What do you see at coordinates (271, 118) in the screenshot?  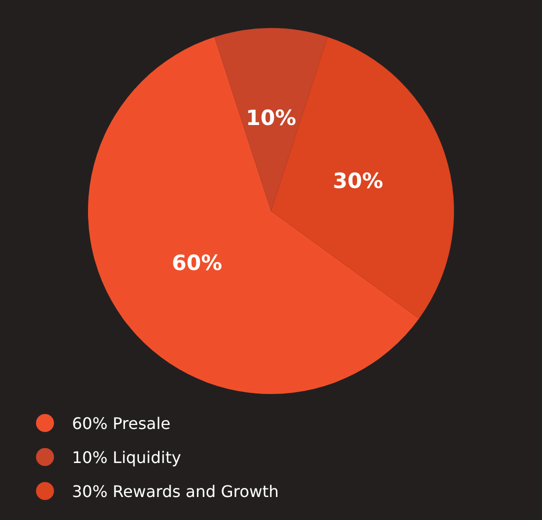 I see `data-label: 10%` at bounding box center [271, 118].